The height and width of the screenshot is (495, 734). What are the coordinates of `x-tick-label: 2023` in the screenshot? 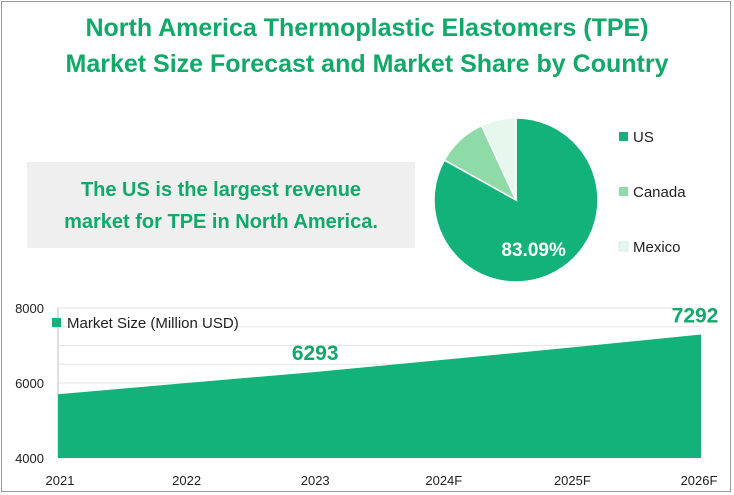 It's located at (315, 480).